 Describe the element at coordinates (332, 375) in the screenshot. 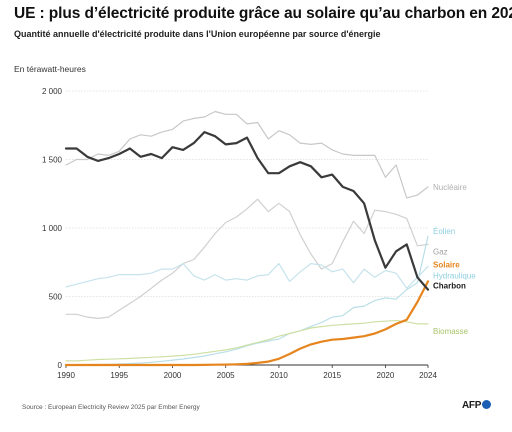

I see `x-tick-label: 2015` at that location.